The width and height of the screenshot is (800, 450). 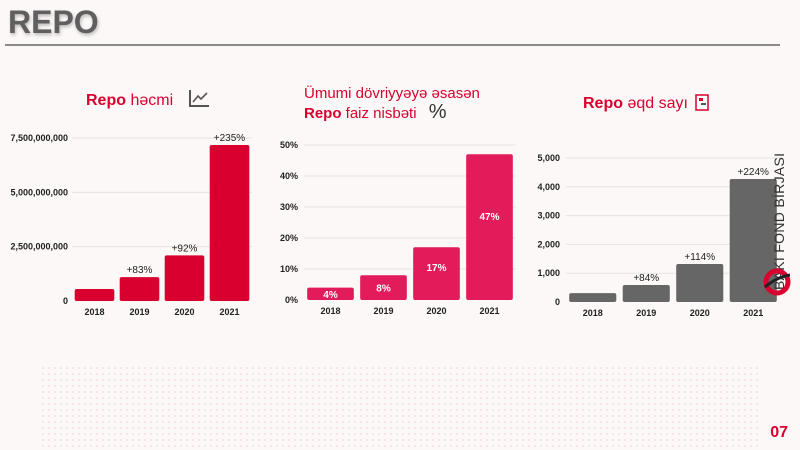 I want to click on y-tick-label: 4,000, so click(x=548, y=187).